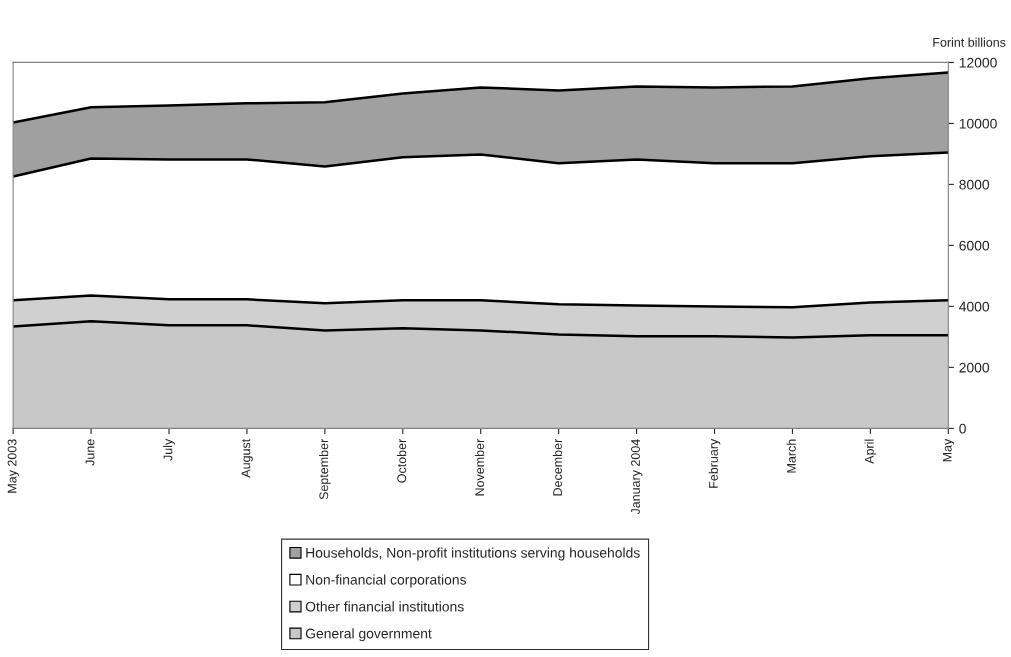 This screenshot has height=657, width=1011. What do you see at coordinates (247, 458) in the screenshot?
I see `x-tick-label: August` at bounding box center [247, 458].